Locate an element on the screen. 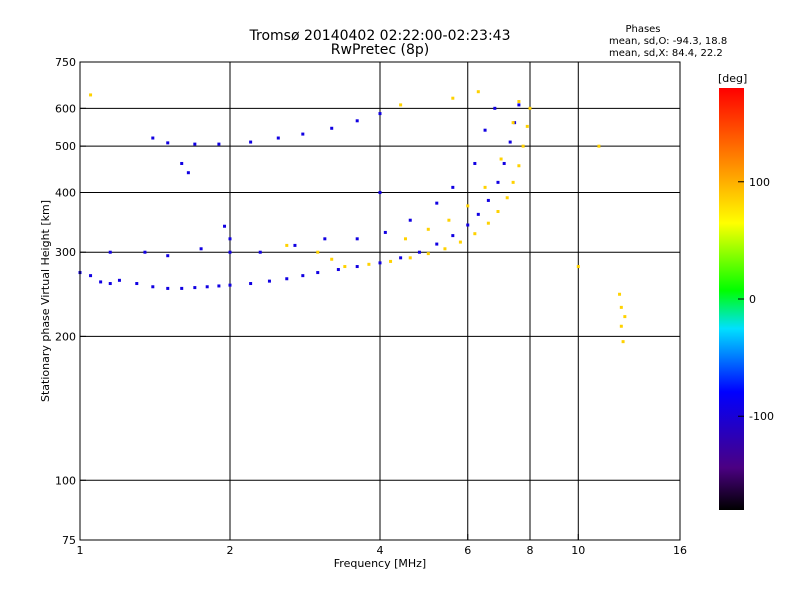 The image size is (800, 600). y-tick-label: 600 is located at coordinates (65, 108).